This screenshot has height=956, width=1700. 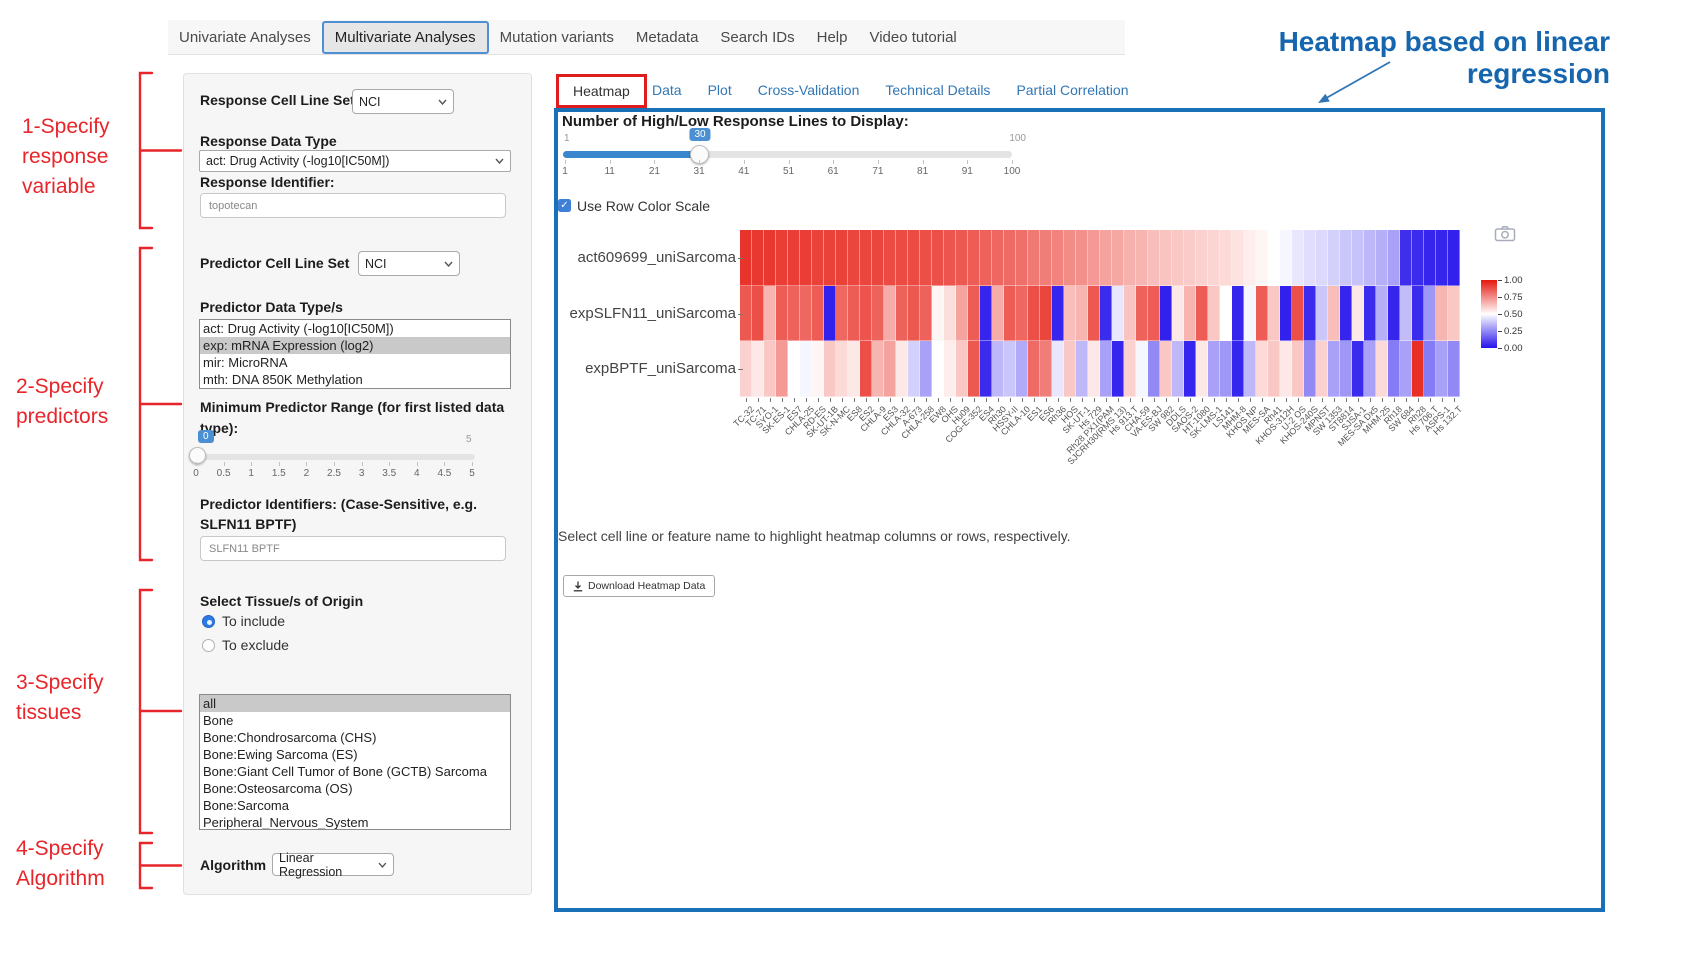 I want to click on heatmap-row-label: expSLFN11_uniSarcoma, so click(x=652, y=313).